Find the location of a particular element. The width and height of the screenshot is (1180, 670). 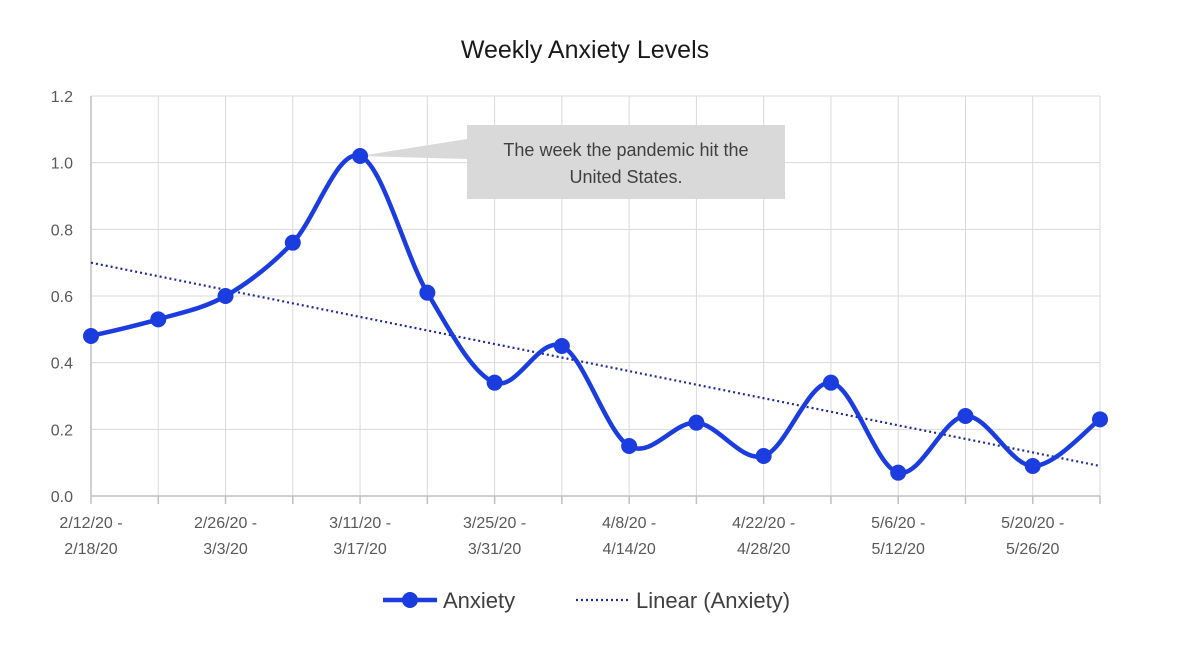

annotation-box is located at coordinates (626, 162).